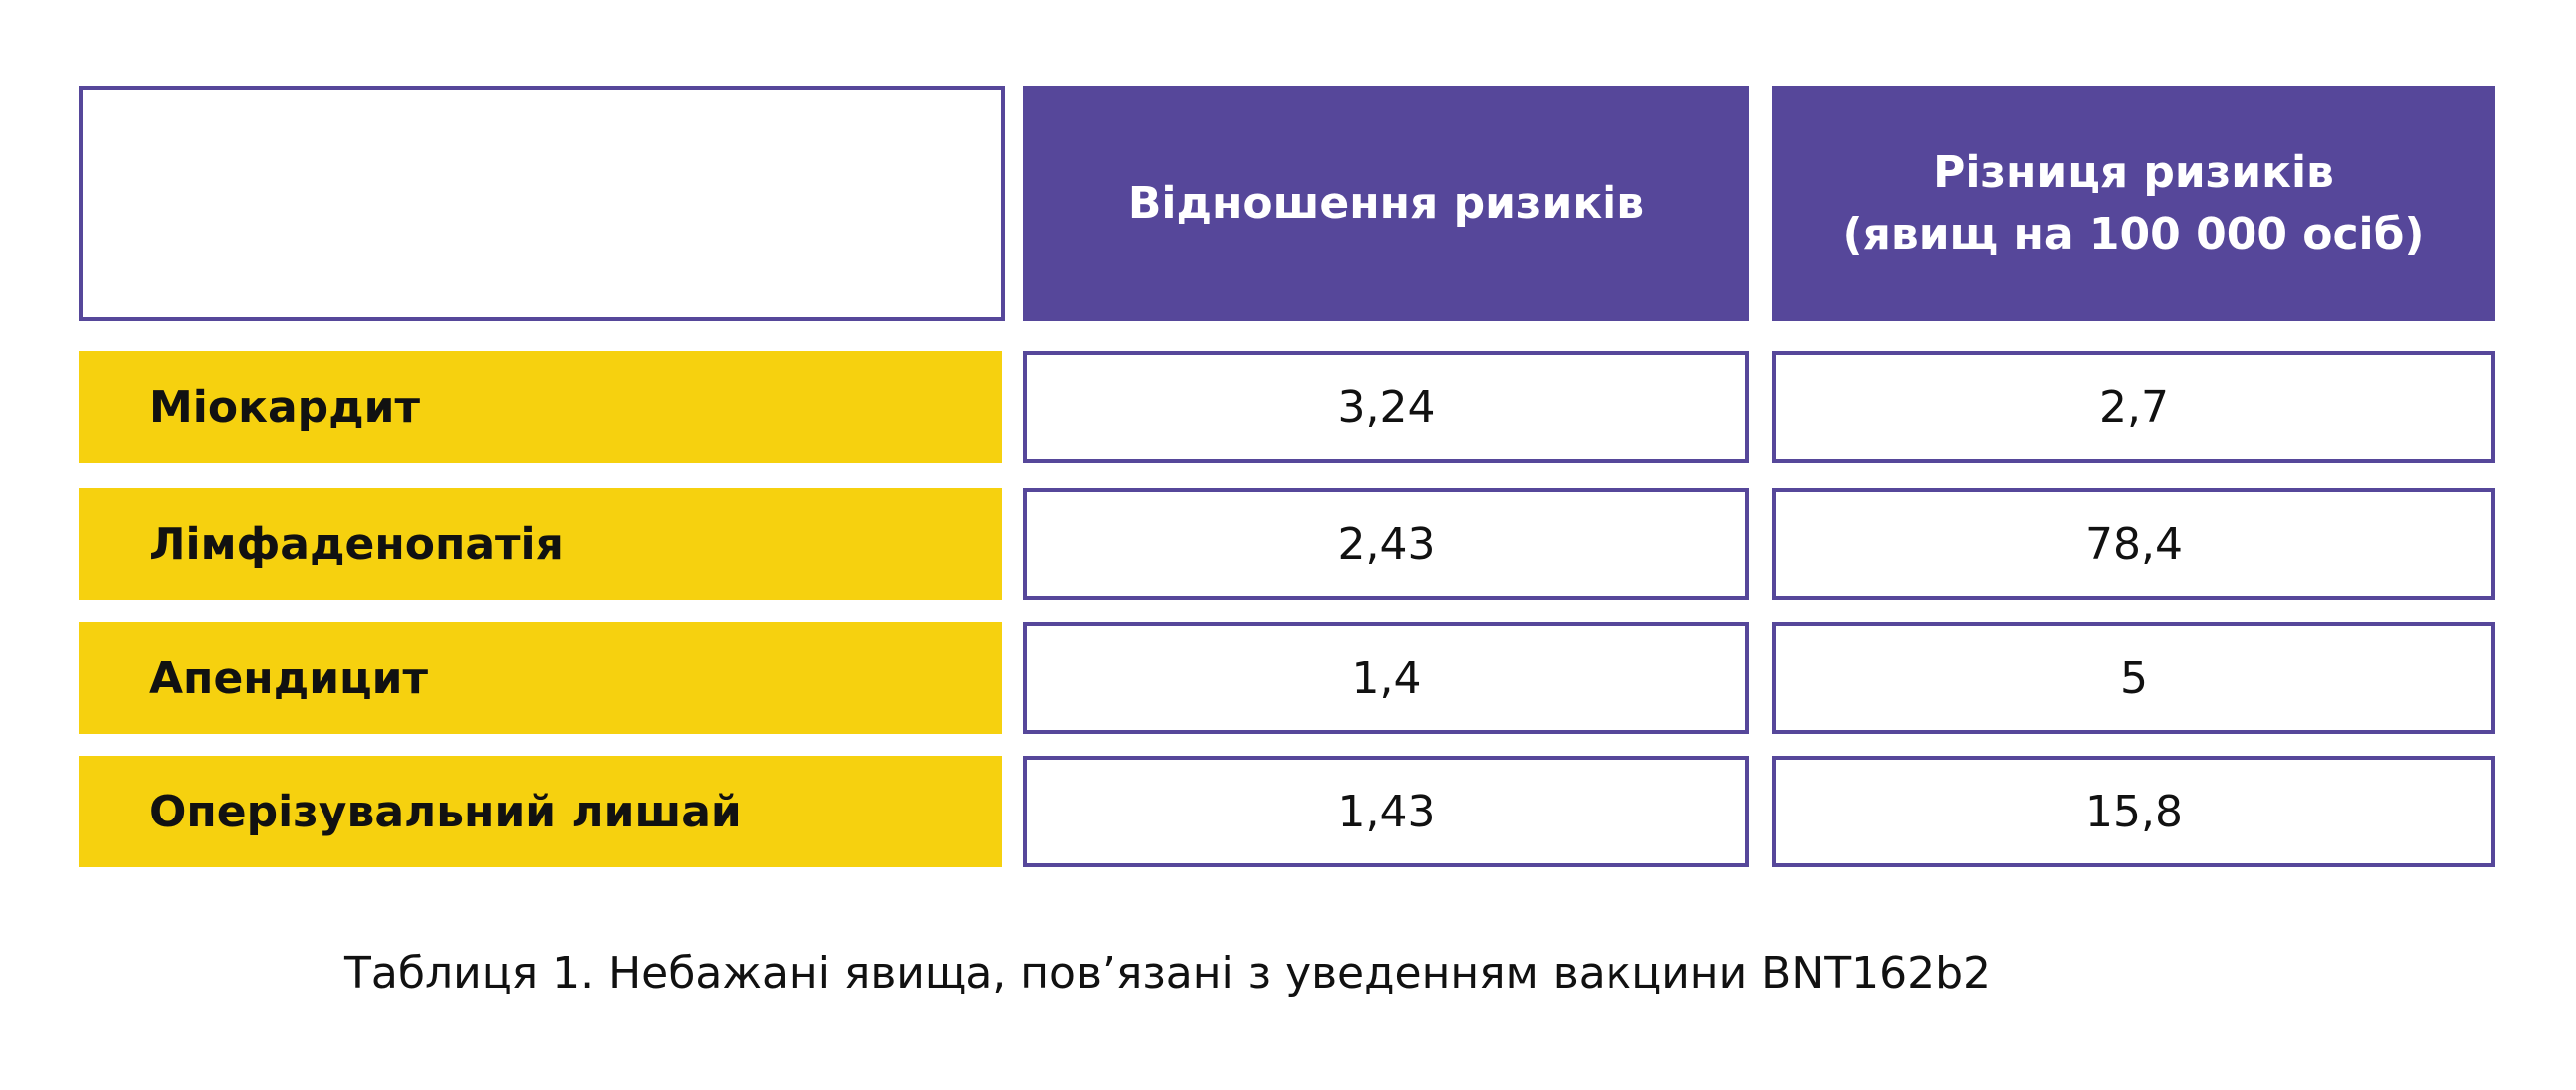 This screenshot has width=2576, height=1090. Describe the element at coordinates (1386, 811) in the screenshot. I see `value-cell: 1,43` at that location.